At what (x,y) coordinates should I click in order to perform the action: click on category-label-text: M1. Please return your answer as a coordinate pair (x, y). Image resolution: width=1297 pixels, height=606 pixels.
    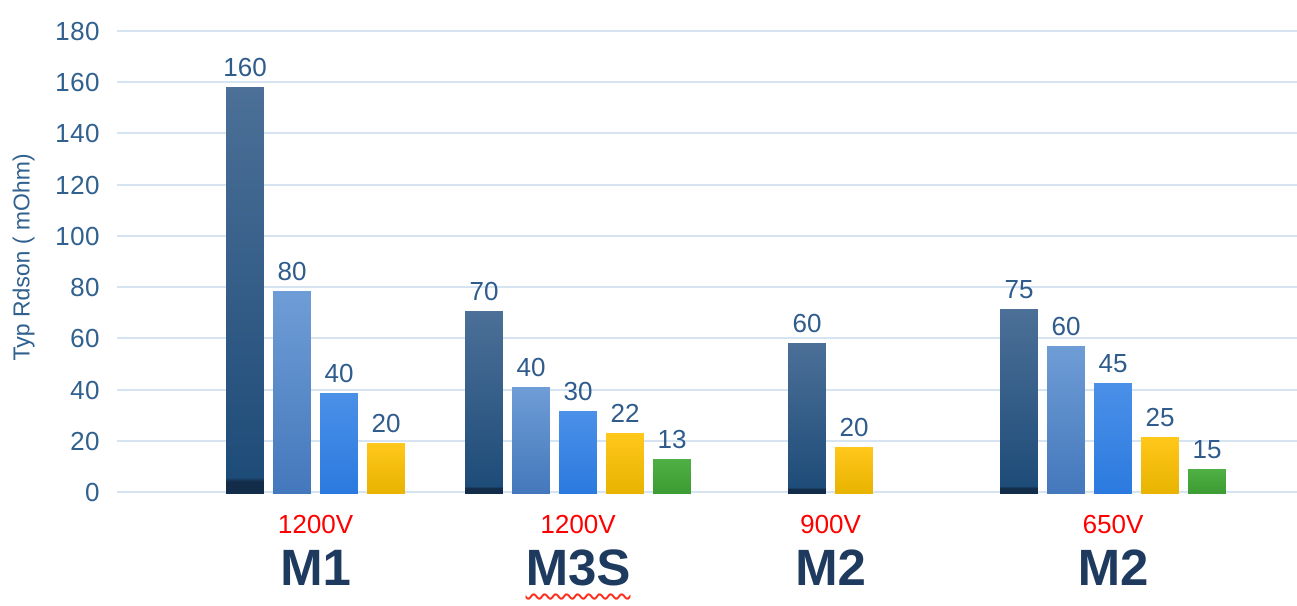
    Looking at the image, I should click on (315, 567).